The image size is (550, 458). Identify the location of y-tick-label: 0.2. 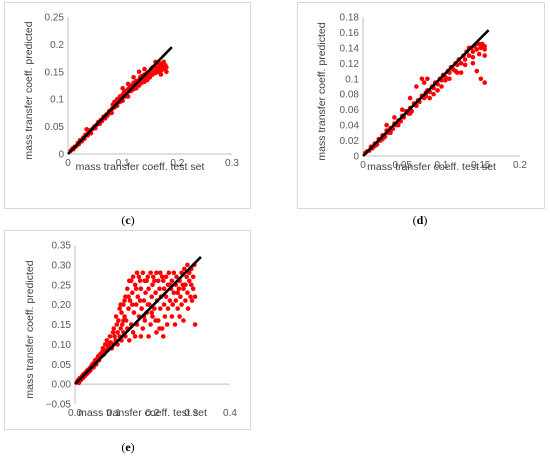
(57, 45).